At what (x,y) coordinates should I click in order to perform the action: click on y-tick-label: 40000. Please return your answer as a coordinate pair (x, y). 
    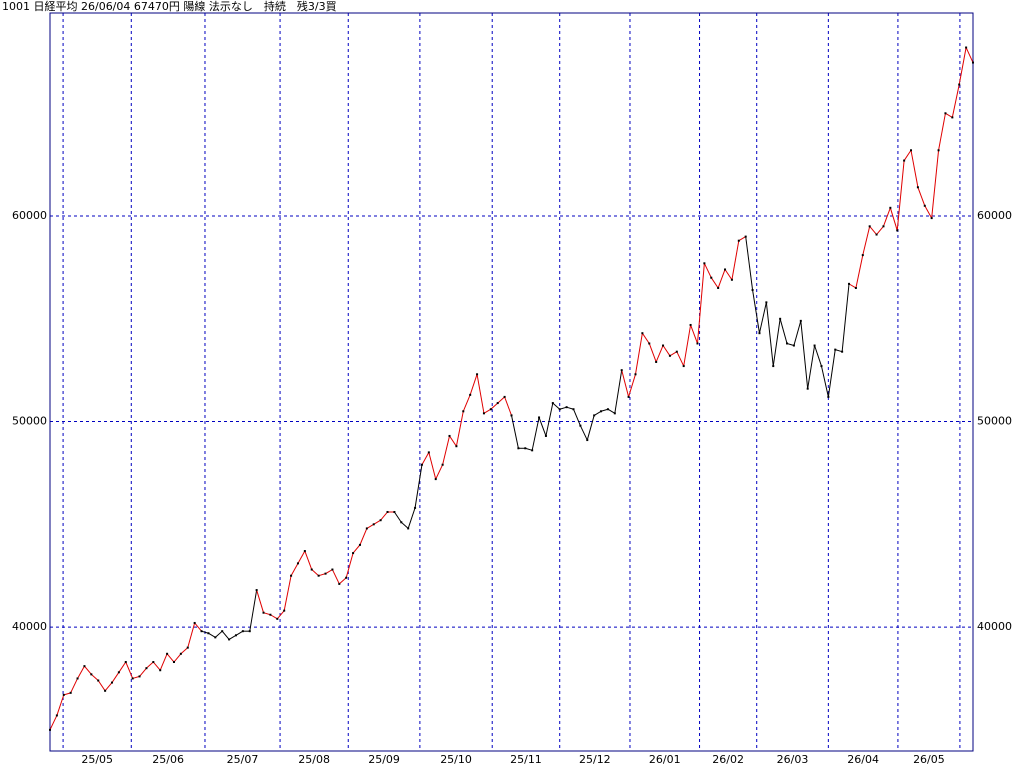
    Looking at the image, I should click on (29, 626).